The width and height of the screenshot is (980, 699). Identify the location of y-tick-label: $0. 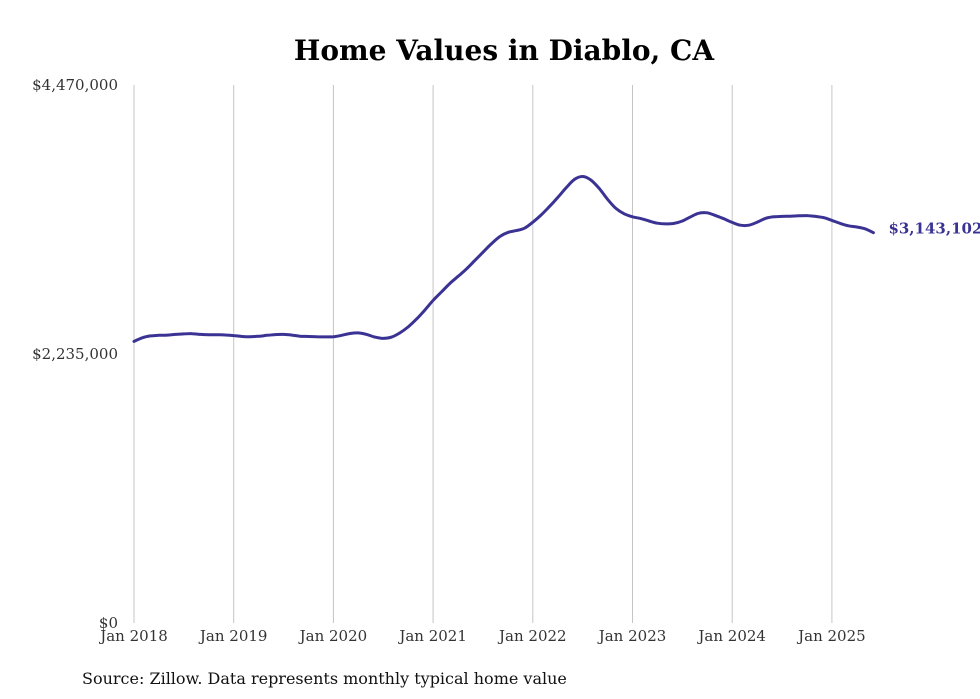
(108, 623).